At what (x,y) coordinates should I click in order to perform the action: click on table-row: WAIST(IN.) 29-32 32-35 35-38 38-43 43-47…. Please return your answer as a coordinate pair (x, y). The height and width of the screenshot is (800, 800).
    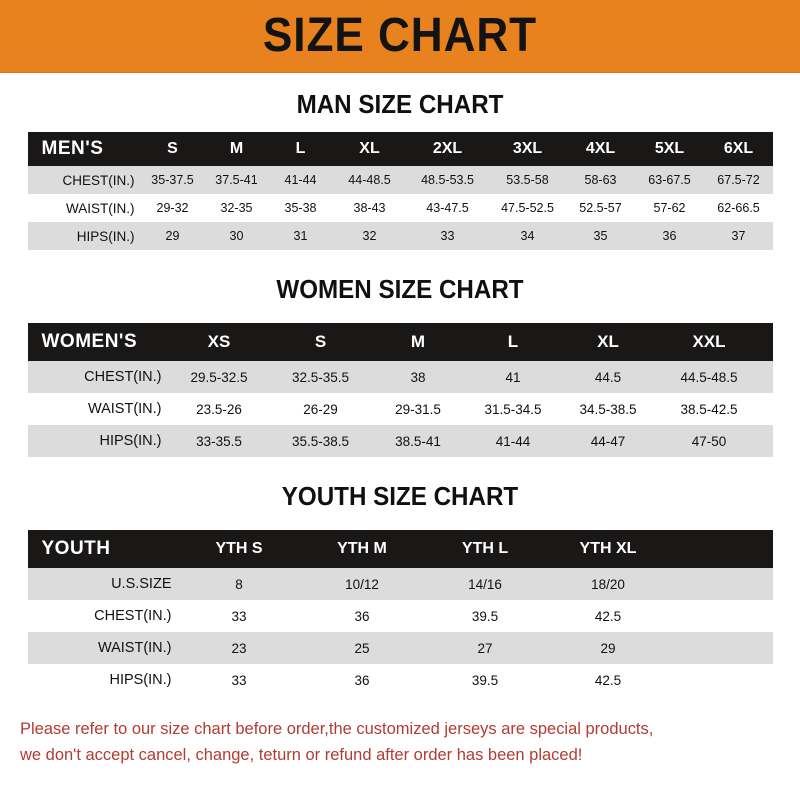
    Looking at the image, I should click on (400, 208).